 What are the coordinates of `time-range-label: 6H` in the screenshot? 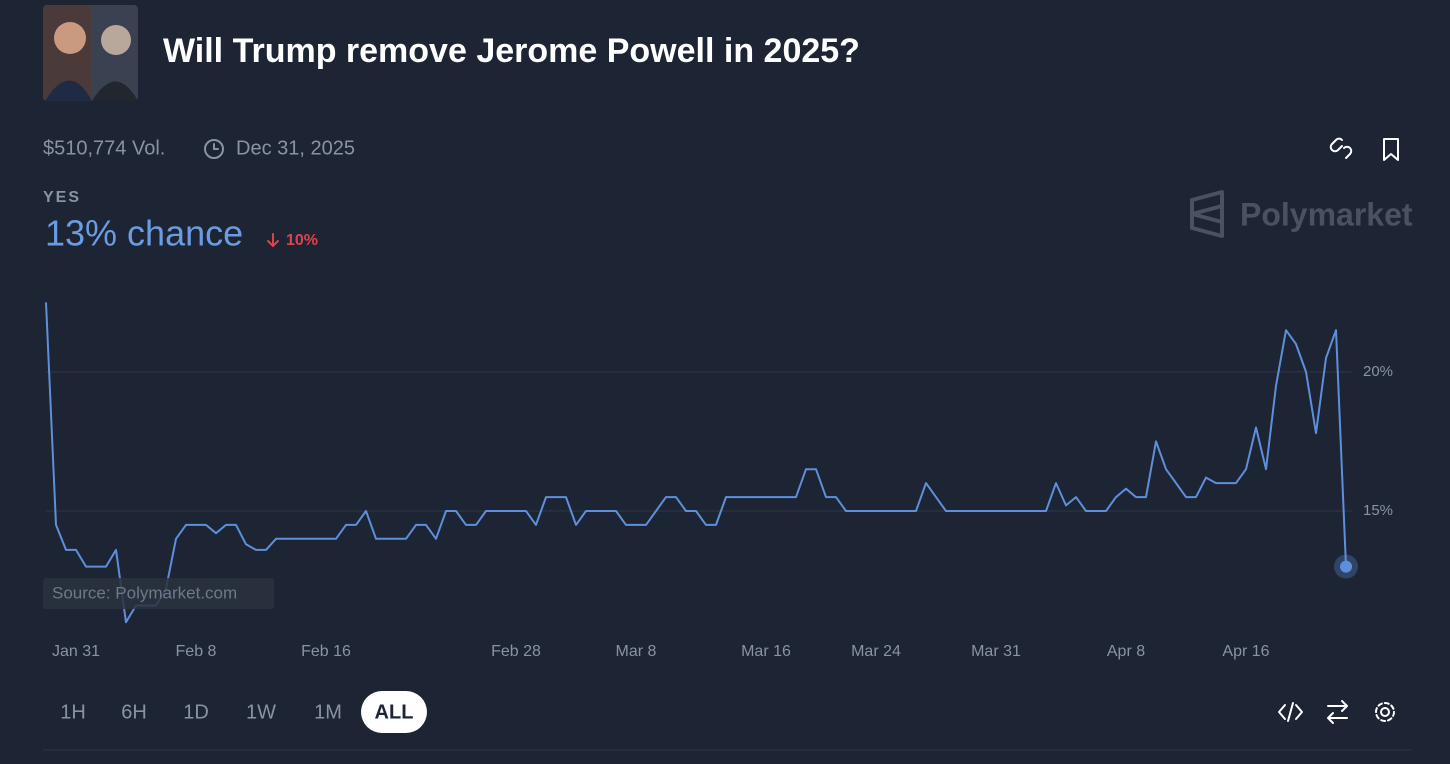 It's located at (134, 712).